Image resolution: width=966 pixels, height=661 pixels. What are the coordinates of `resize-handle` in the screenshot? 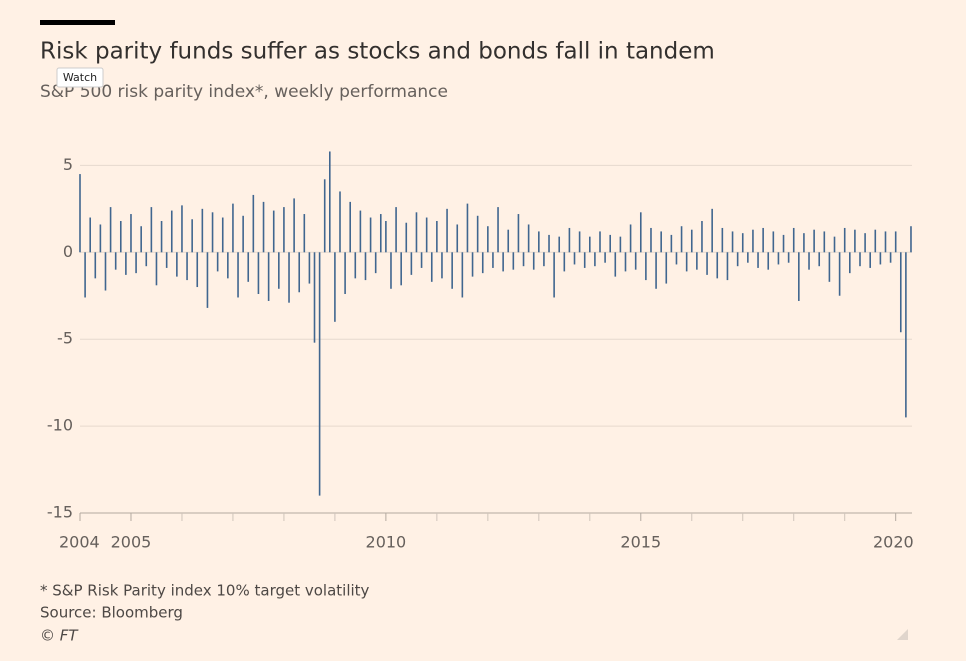 It's located at (902, 634).